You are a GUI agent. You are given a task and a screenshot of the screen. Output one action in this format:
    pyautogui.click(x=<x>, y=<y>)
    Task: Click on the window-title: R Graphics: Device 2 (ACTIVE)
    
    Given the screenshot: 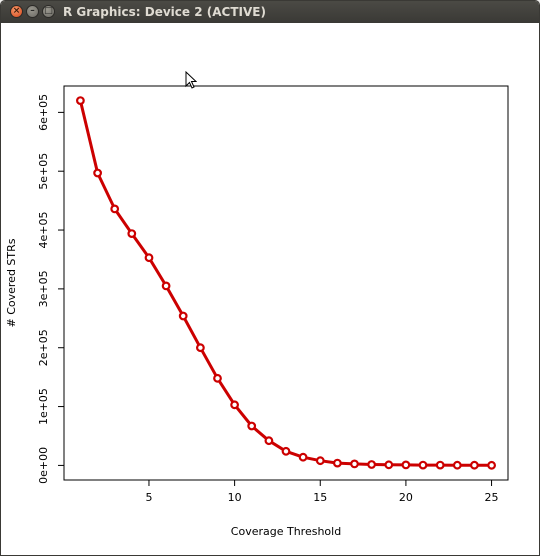 What is the action you would take?
    pyautogui.click(x=164, y=12)
    